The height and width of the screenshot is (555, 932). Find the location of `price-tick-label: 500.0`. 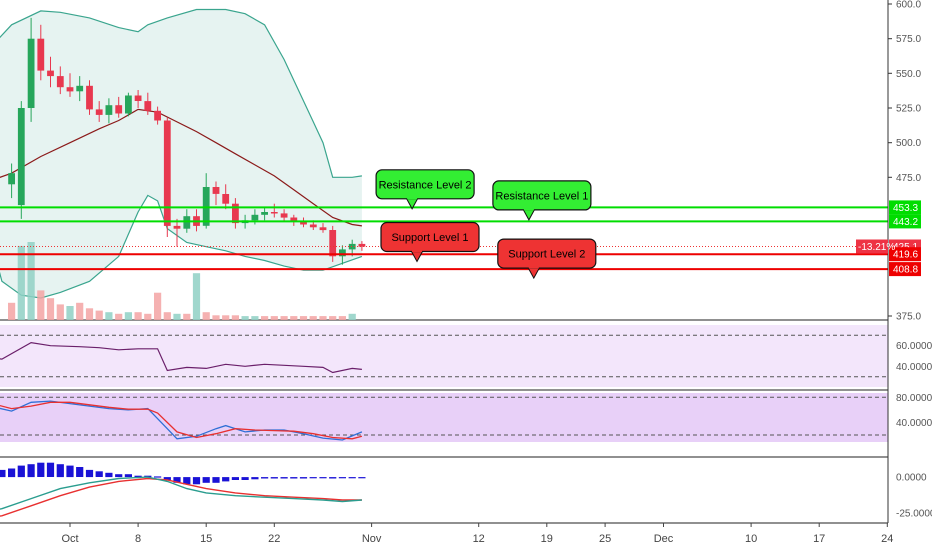

price-tick-label: 500.0 is located at coordinates (908, 143).